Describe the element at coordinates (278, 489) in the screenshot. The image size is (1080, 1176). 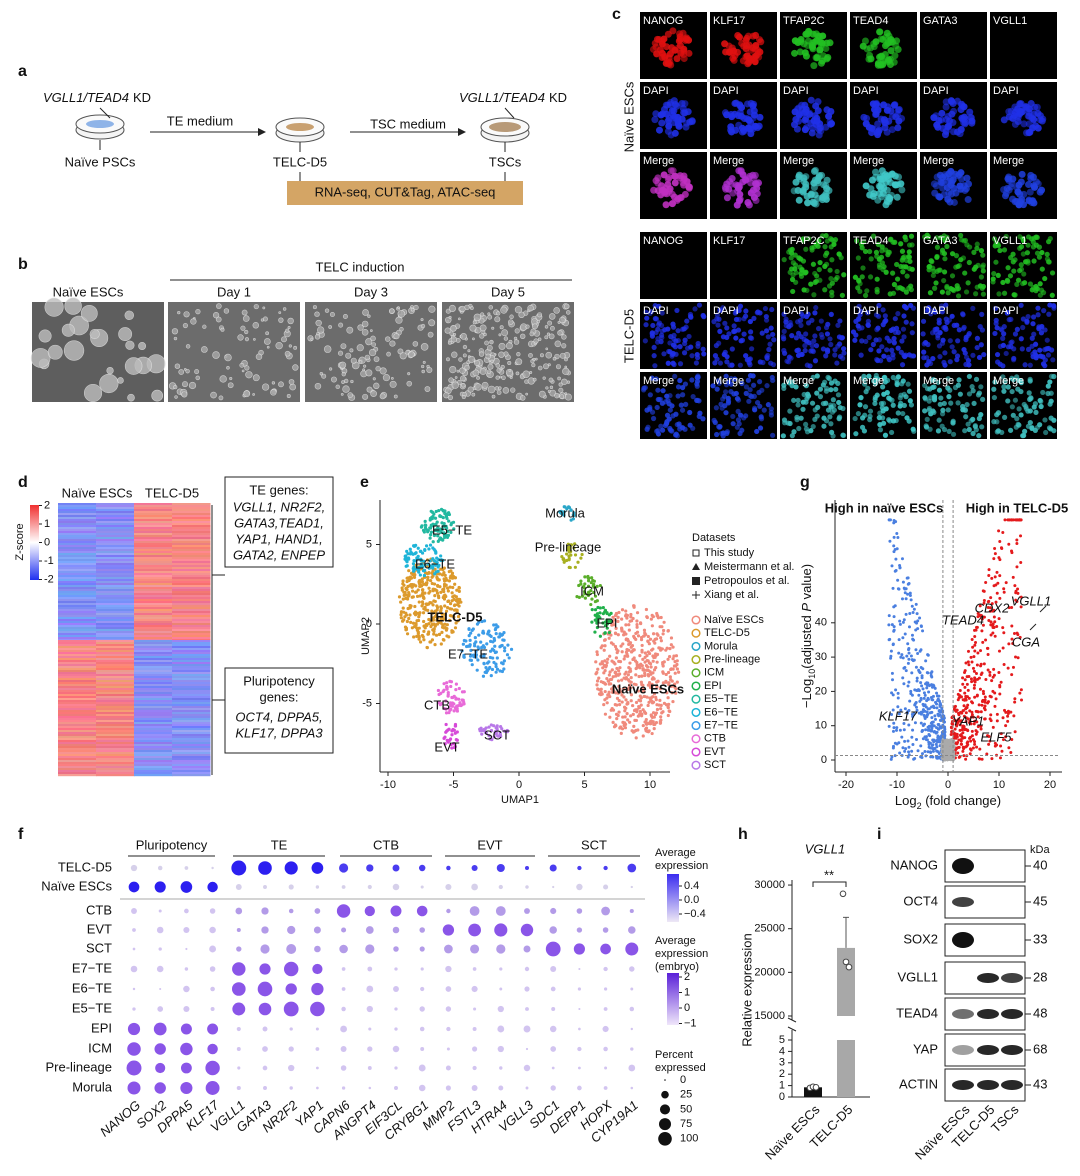
I see `box-title: TE genes:` at that location.